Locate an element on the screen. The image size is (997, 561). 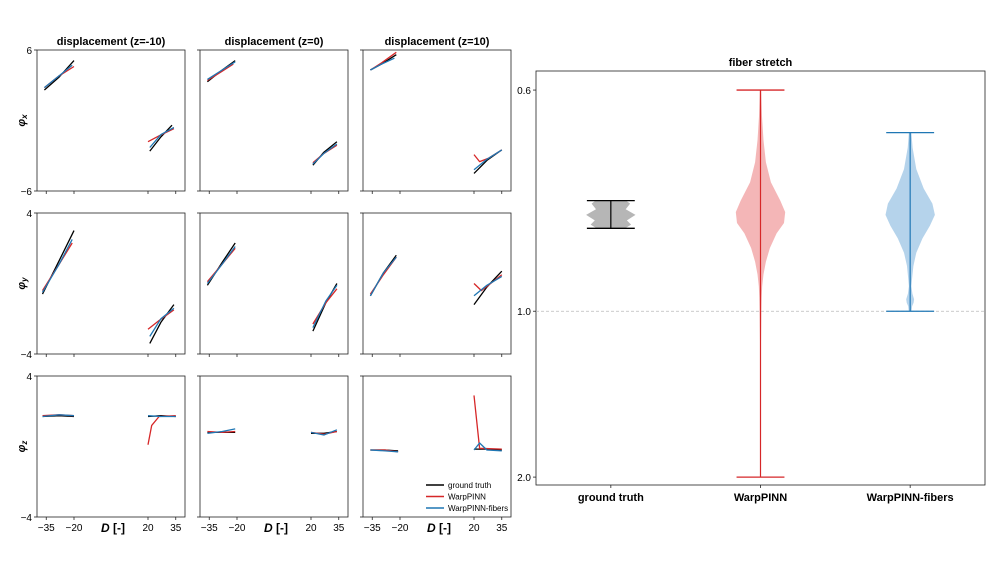
subplot-r0-c1 is located at coordinates (273, 121).